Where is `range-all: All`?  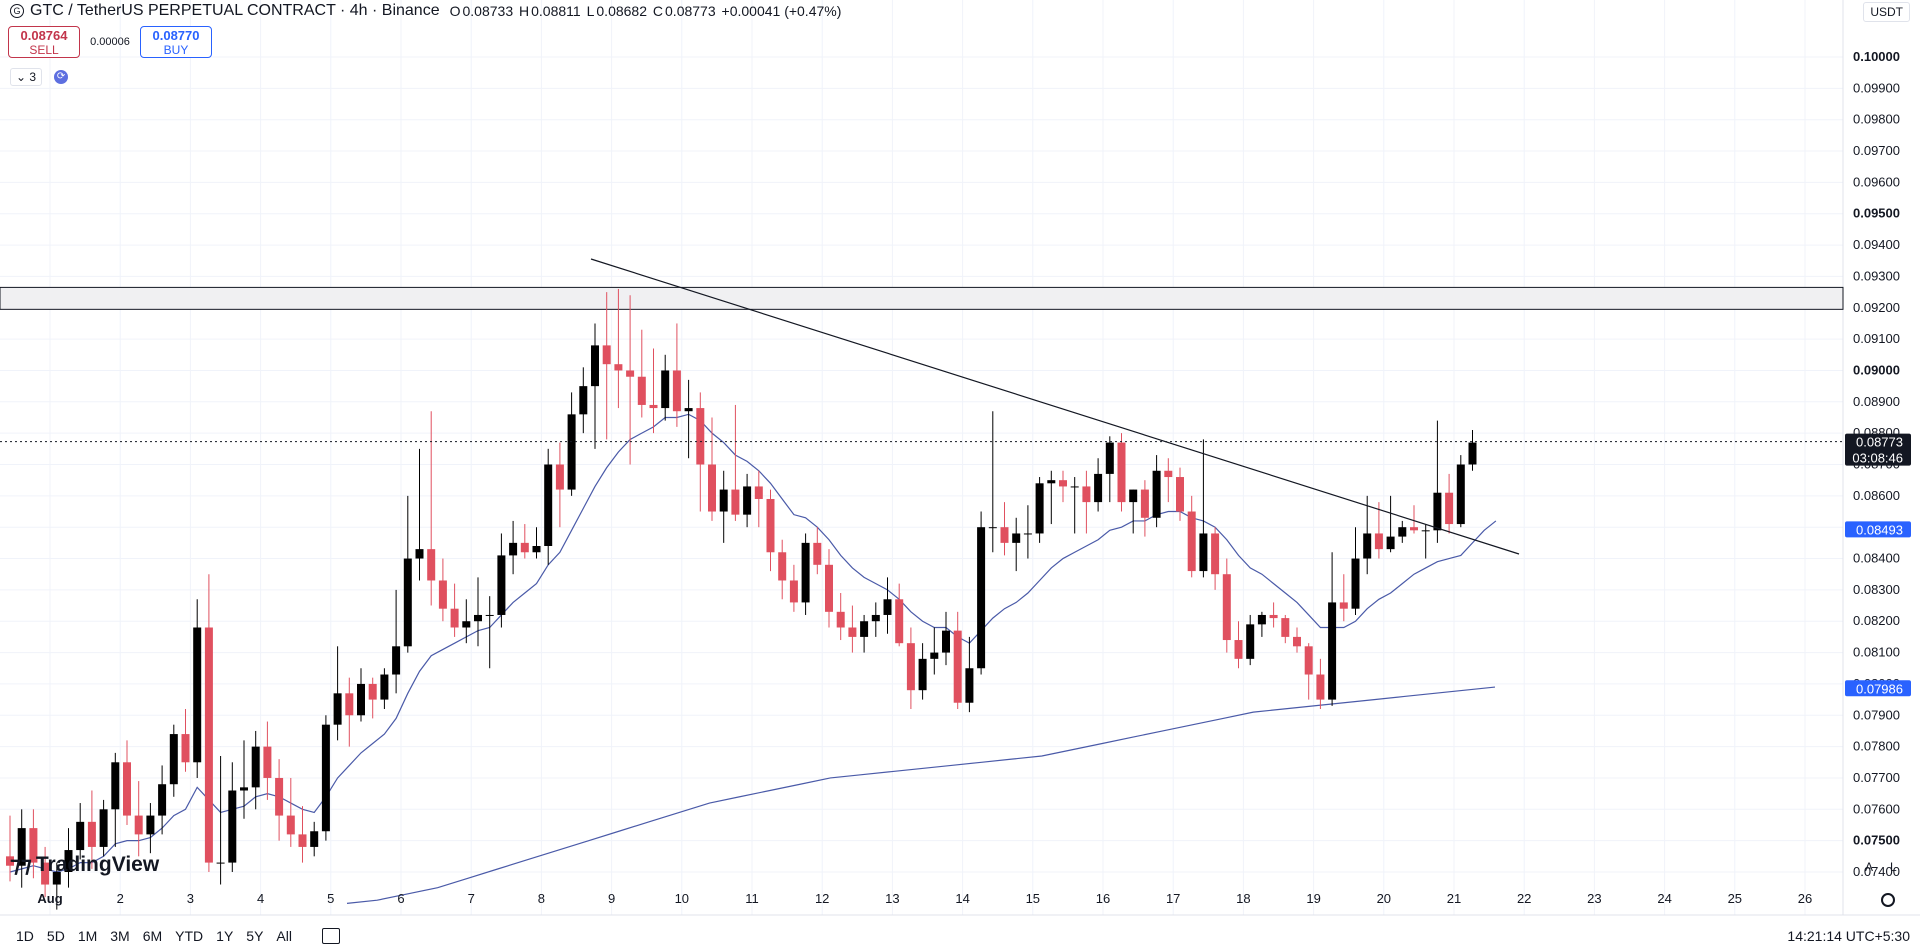
range-all: All is located at coordinates (284, 936).